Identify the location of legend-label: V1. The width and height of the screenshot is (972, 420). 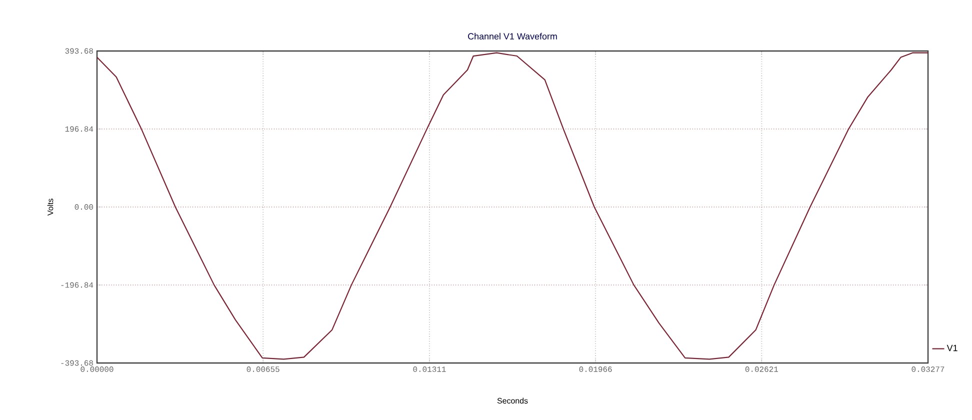
(952, 348).